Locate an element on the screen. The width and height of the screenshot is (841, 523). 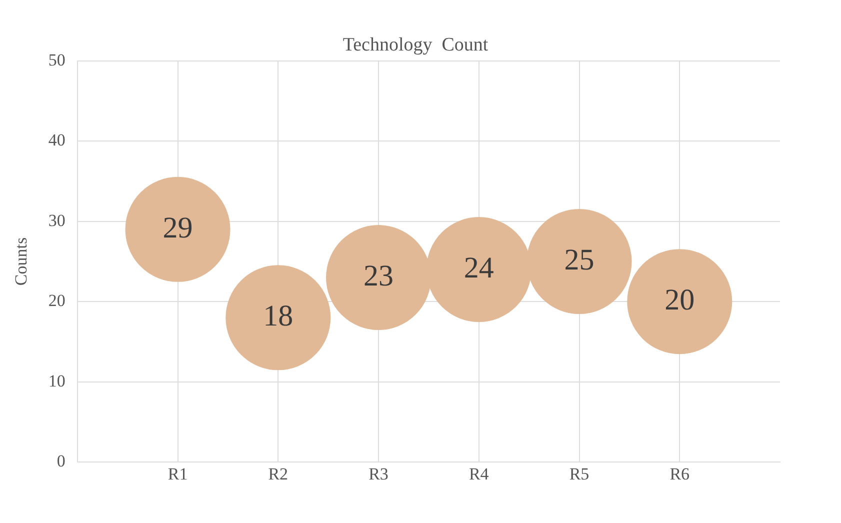
y-axis-title: Counts is located at coordinates (21, 261).